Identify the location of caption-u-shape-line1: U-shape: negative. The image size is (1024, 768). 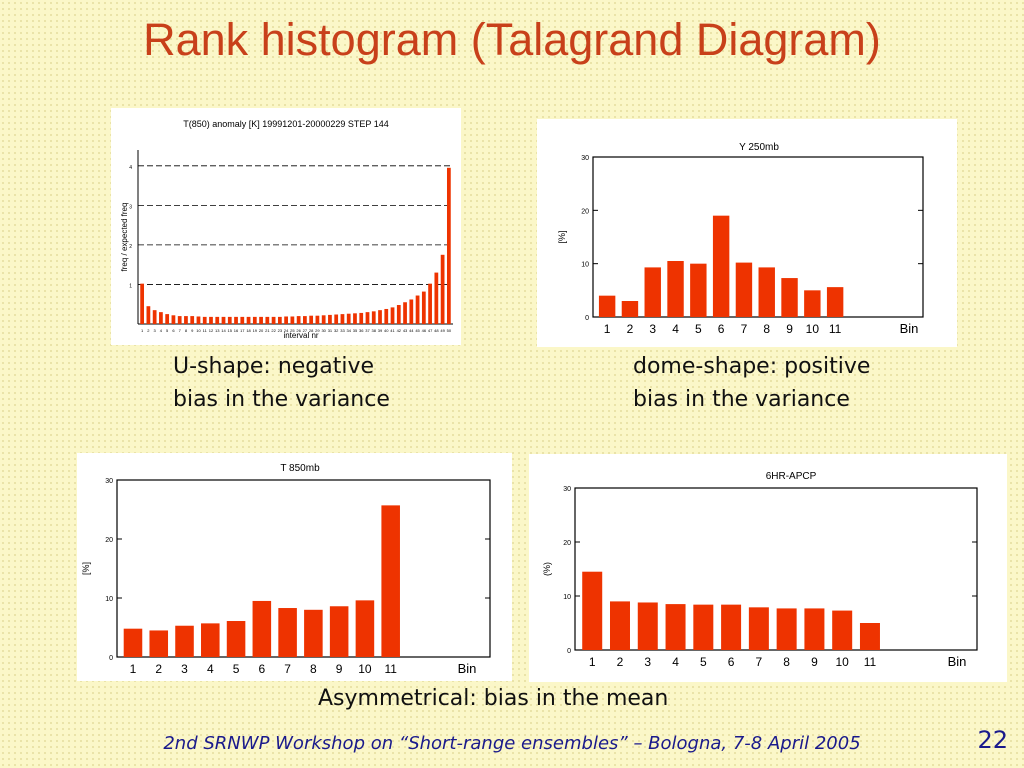
(274, 366).